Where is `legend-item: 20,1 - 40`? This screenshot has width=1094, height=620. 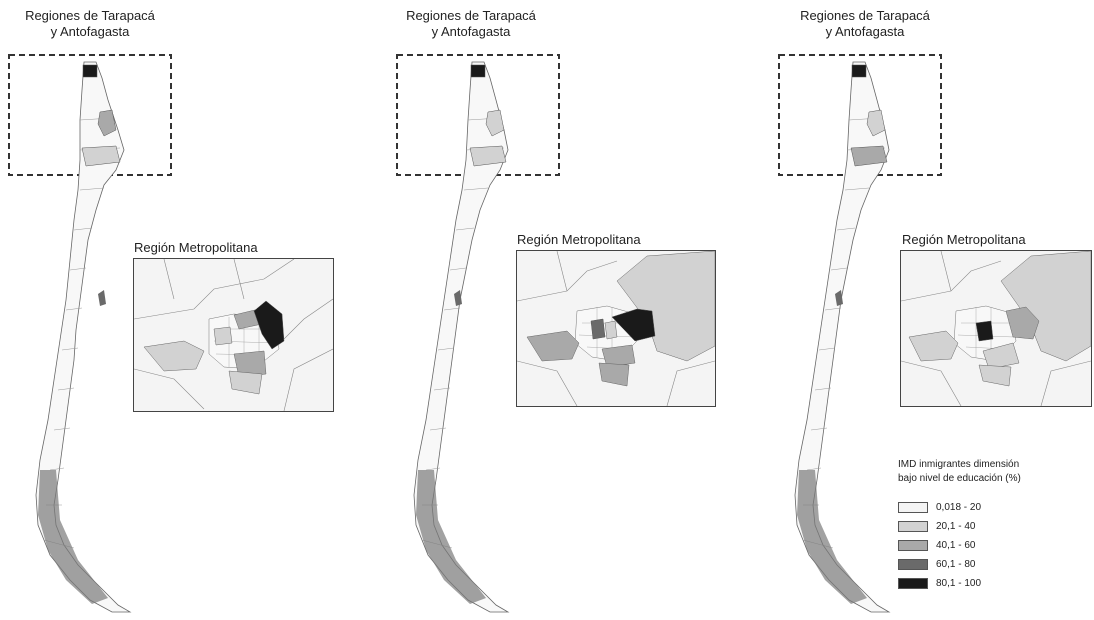 legend-item: 20,1 - 40 is located at coordinates (993, 526).